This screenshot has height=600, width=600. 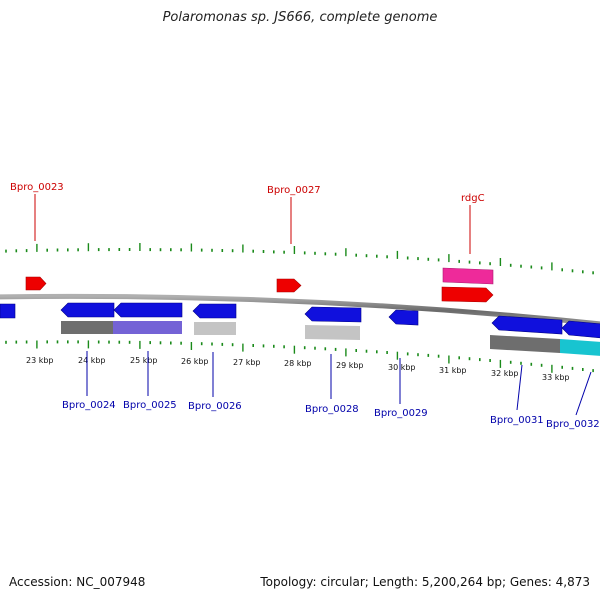 What do you see at coordinates (580, 347) in the screenshot?
I see `feature-bar-cyan` at bounding box center [580, 347].